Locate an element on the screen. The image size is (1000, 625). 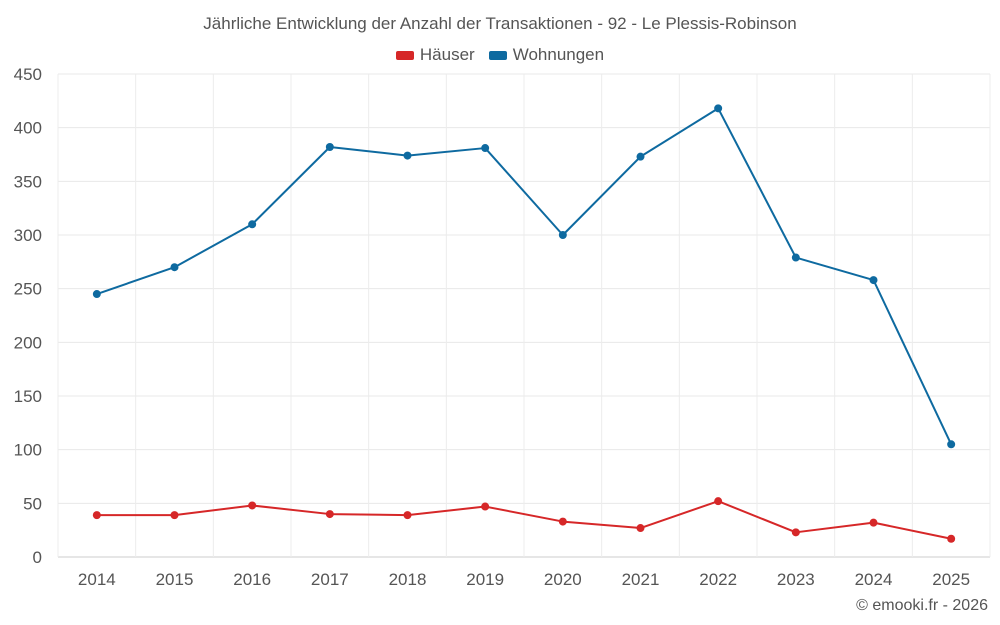
y-tick-label: 150 is located at coordinates (28, 396).